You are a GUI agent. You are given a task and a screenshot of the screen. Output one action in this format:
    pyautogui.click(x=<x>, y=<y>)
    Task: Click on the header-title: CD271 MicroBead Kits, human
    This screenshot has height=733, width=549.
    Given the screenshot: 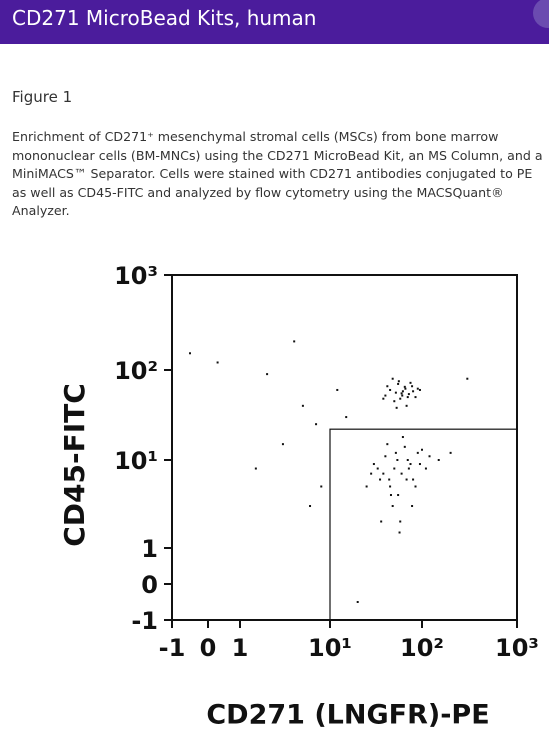 What is the action you would take?
    pyautogui.click(x=164, y=18)
    